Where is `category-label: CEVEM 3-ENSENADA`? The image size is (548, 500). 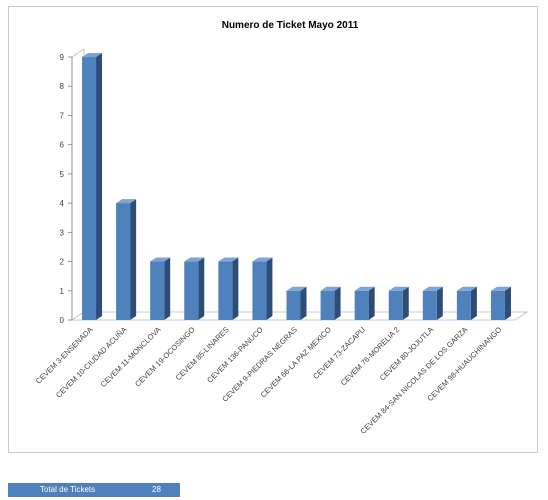
category-label: CEVEM 3-ENSENADA is located at coordinates (64, 355).